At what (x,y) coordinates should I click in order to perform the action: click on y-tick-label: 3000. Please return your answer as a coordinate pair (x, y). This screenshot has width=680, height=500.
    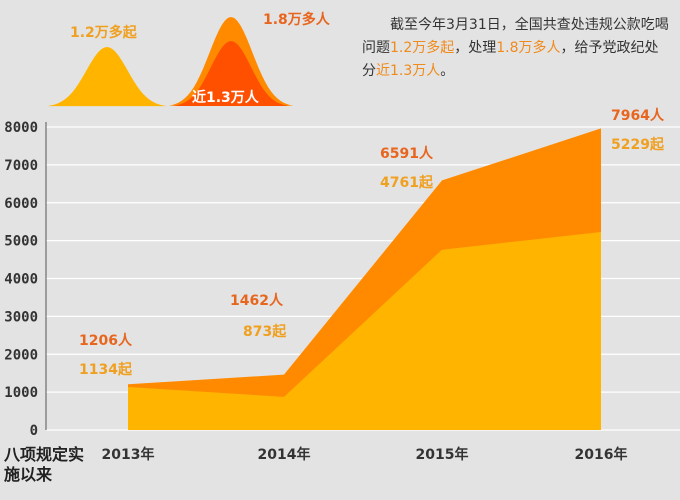
    Looking at the image, I should click on (21, 317).